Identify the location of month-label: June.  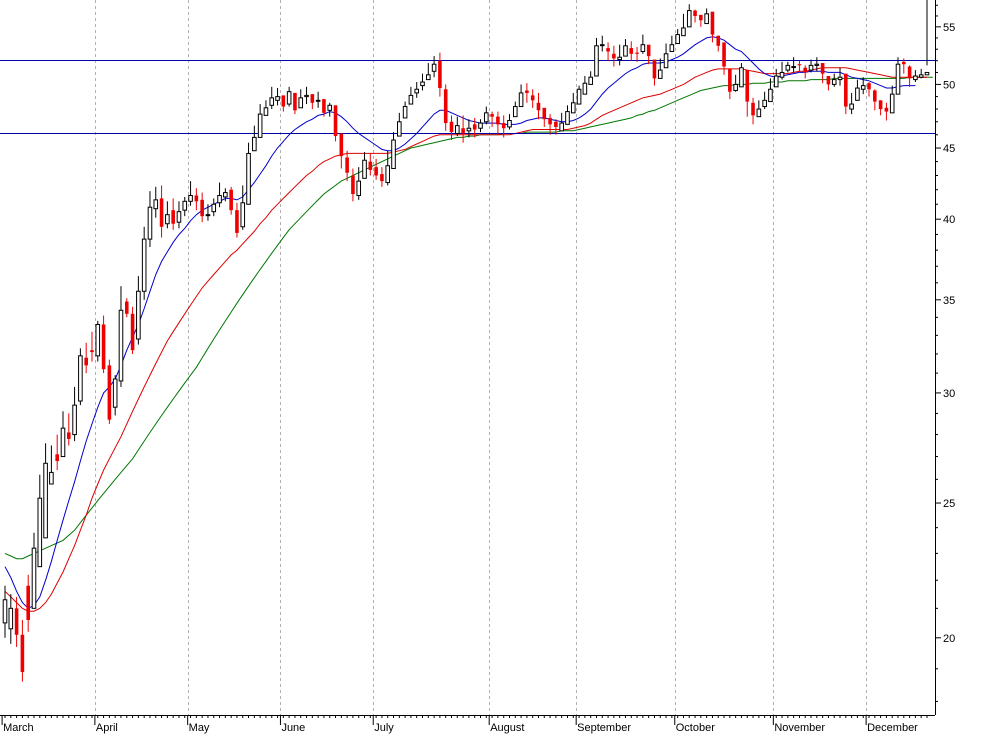
(293, 728).